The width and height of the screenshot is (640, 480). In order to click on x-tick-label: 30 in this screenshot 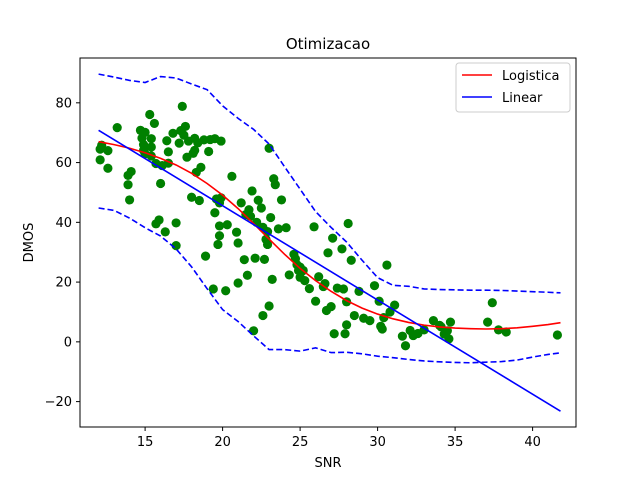, I will do `click(377, 442)`.